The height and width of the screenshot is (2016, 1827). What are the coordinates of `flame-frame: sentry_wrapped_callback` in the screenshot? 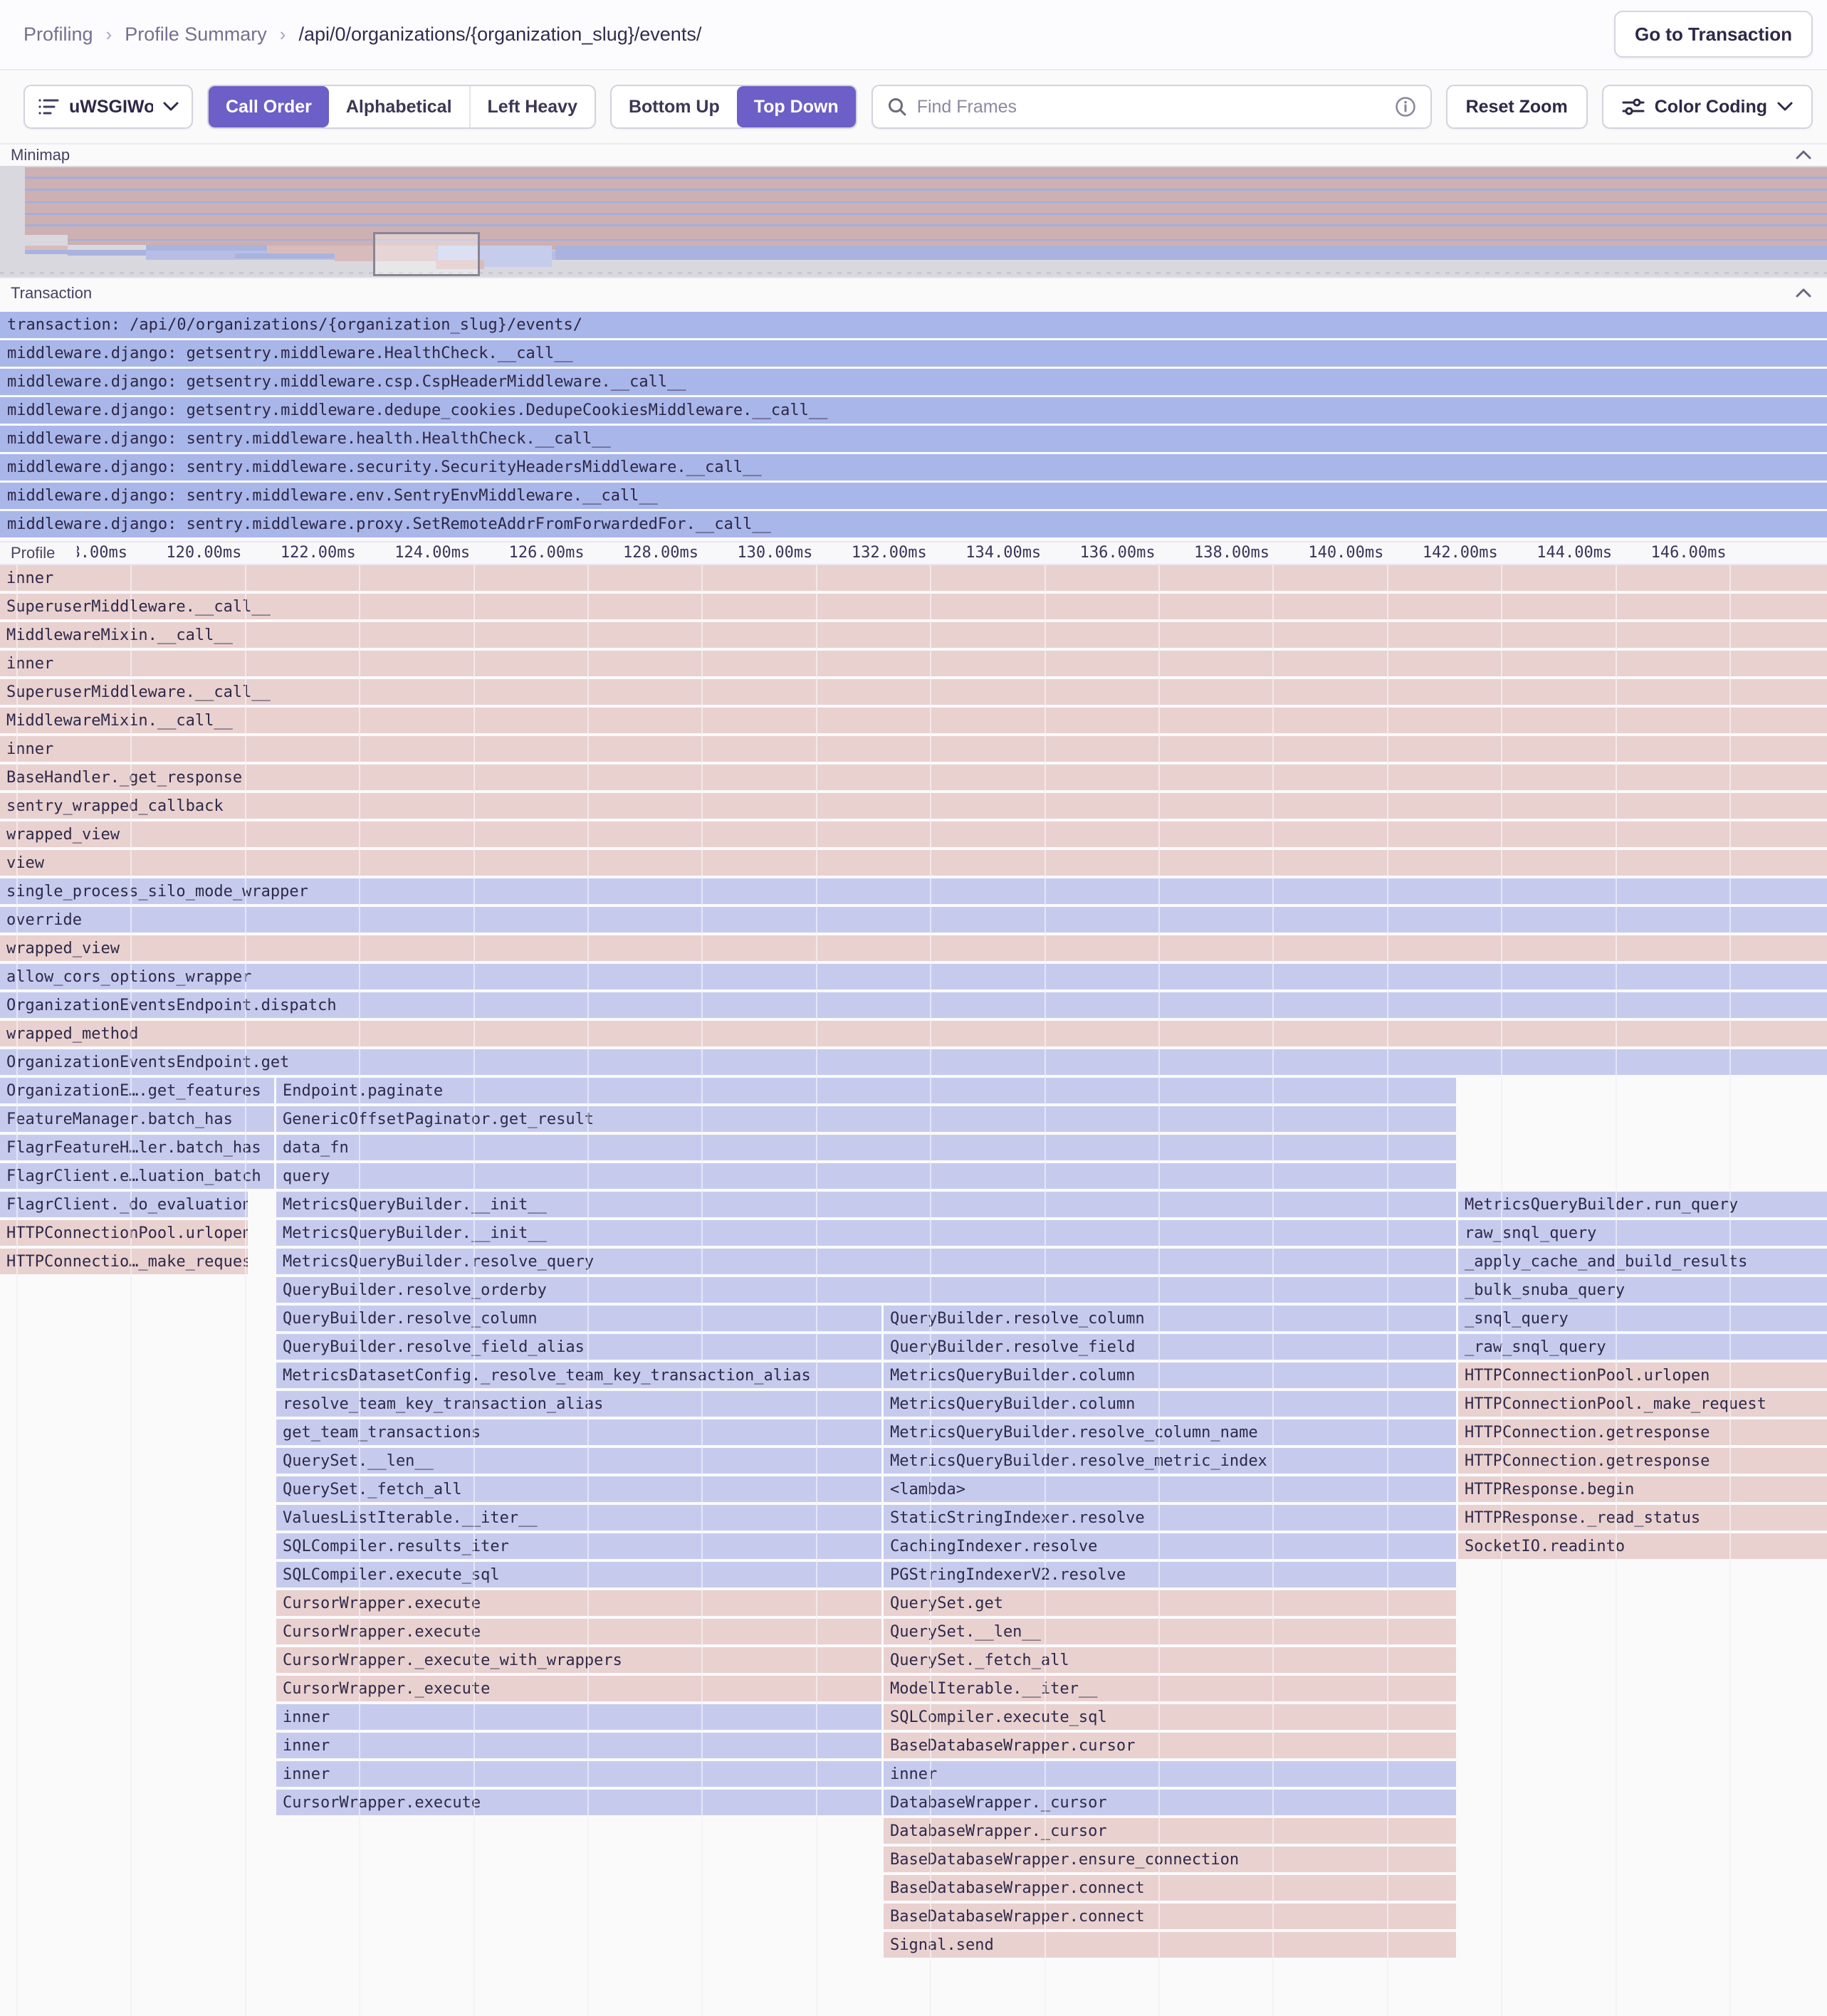 It's located at (913, 806).